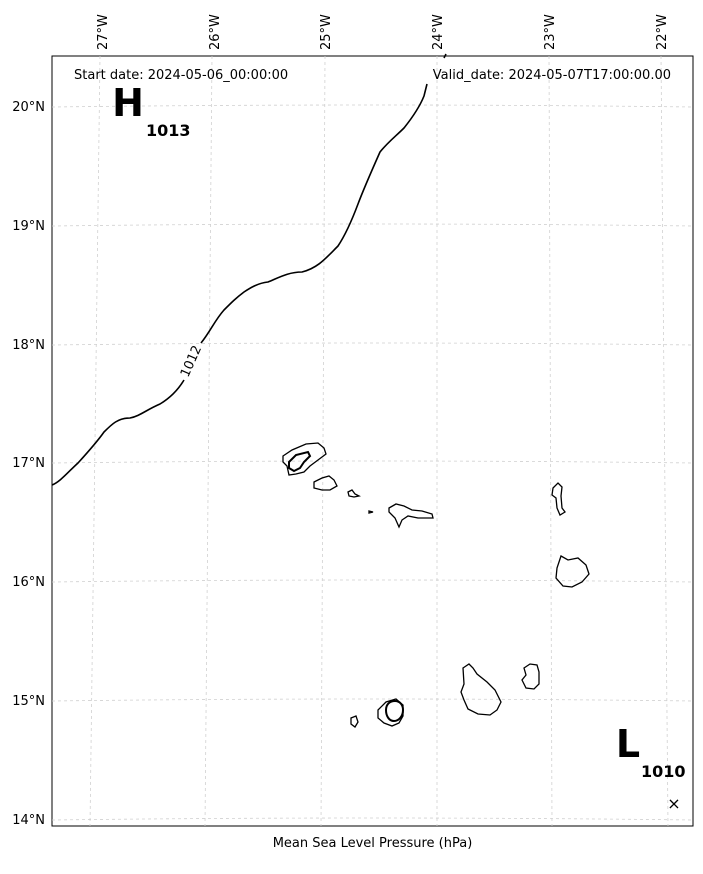 The width and height of the screenshot is (703, 874). Describe the element at coordinates (28, 345) in the screenshot. I see `lat-tick-label: 18°N` at that location.